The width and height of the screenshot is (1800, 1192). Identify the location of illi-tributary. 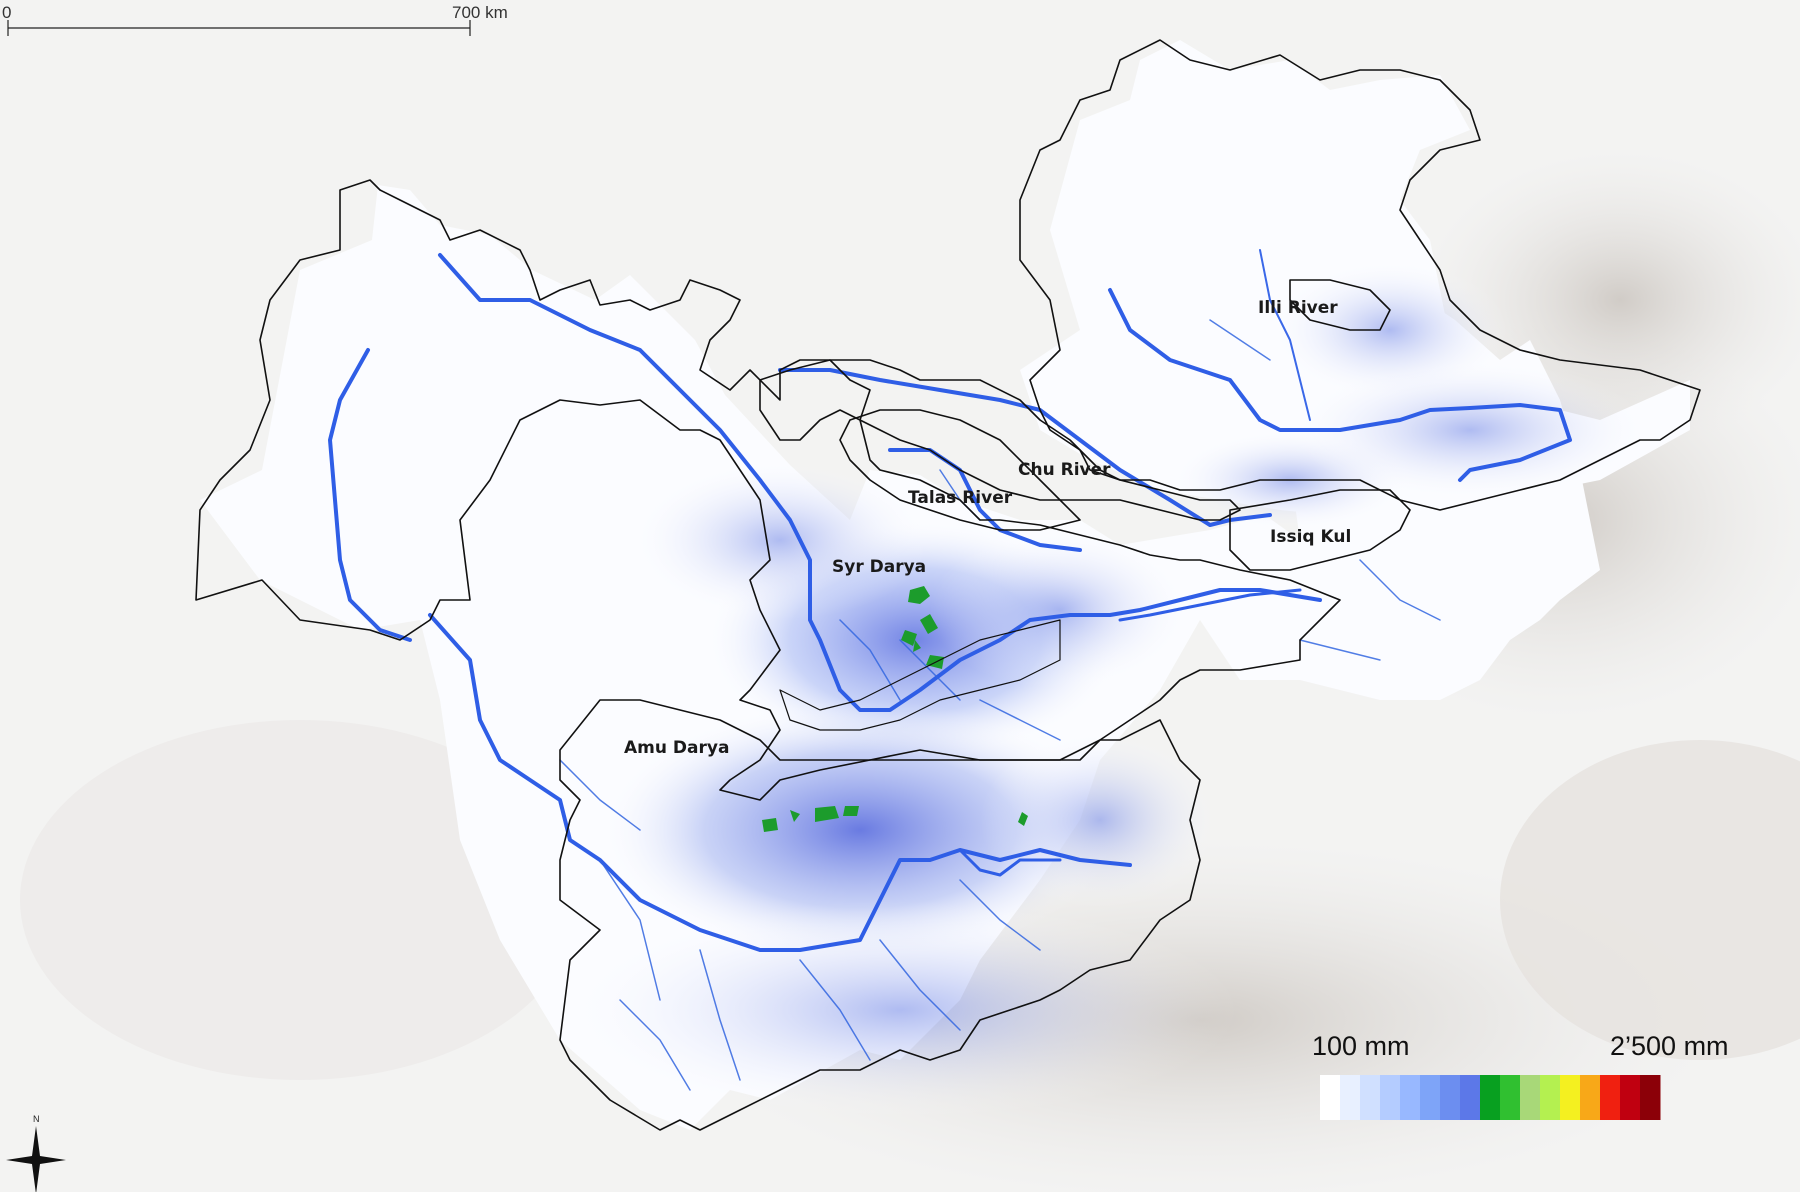
(1285, 335).